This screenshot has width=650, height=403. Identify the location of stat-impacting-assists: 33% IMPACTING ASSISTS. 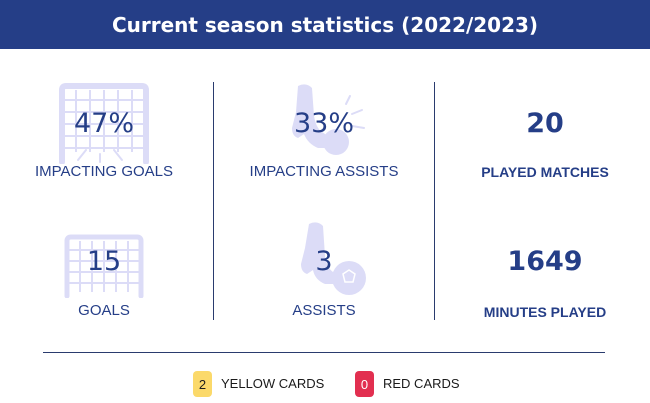
(324, 135).